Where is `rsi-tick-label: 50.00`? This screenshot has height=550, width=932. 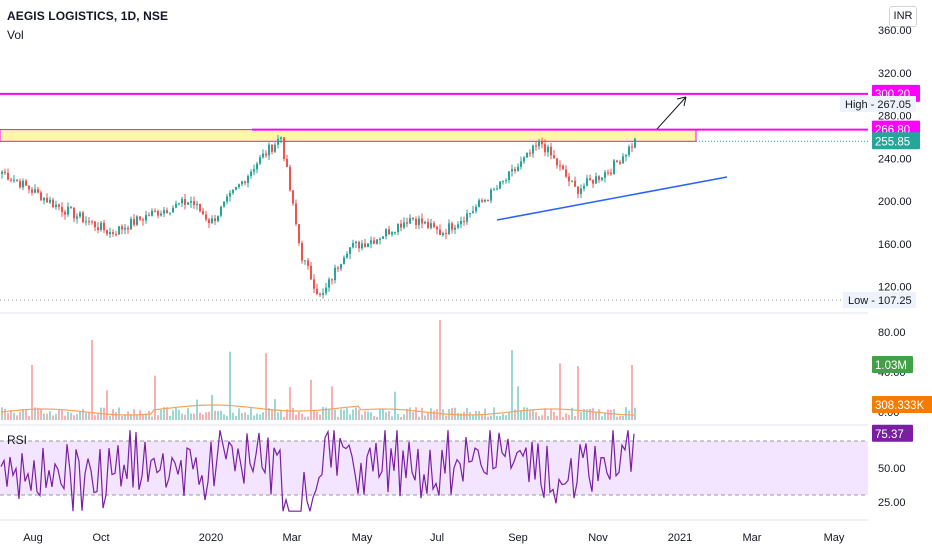 rsi-tick-label: 50.00 is located at coordinates (892, 469).